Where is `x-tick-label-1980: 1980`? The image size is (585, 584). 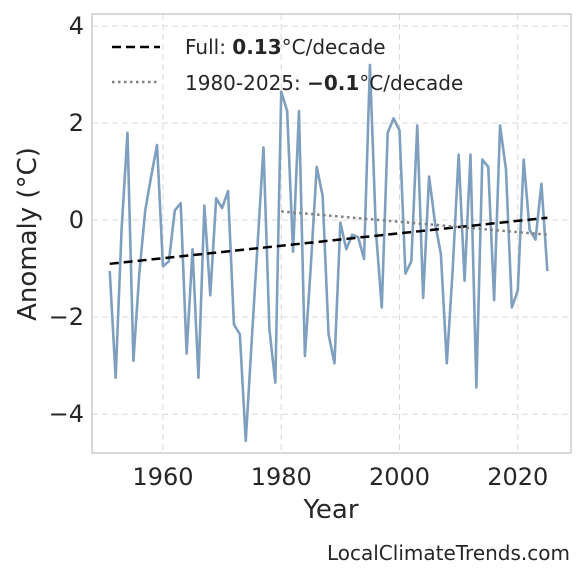
x-tick-label-1980: 1980 is located at coordinates (281, 477).